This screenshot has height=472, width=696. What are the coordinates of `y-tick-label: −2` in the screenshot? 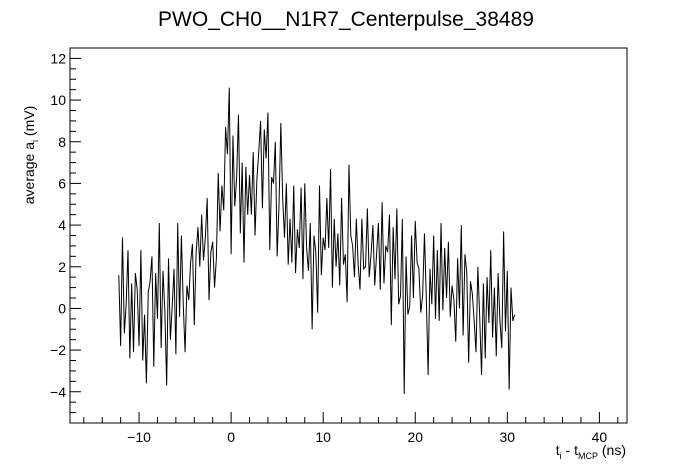 It's located at (58, 350).